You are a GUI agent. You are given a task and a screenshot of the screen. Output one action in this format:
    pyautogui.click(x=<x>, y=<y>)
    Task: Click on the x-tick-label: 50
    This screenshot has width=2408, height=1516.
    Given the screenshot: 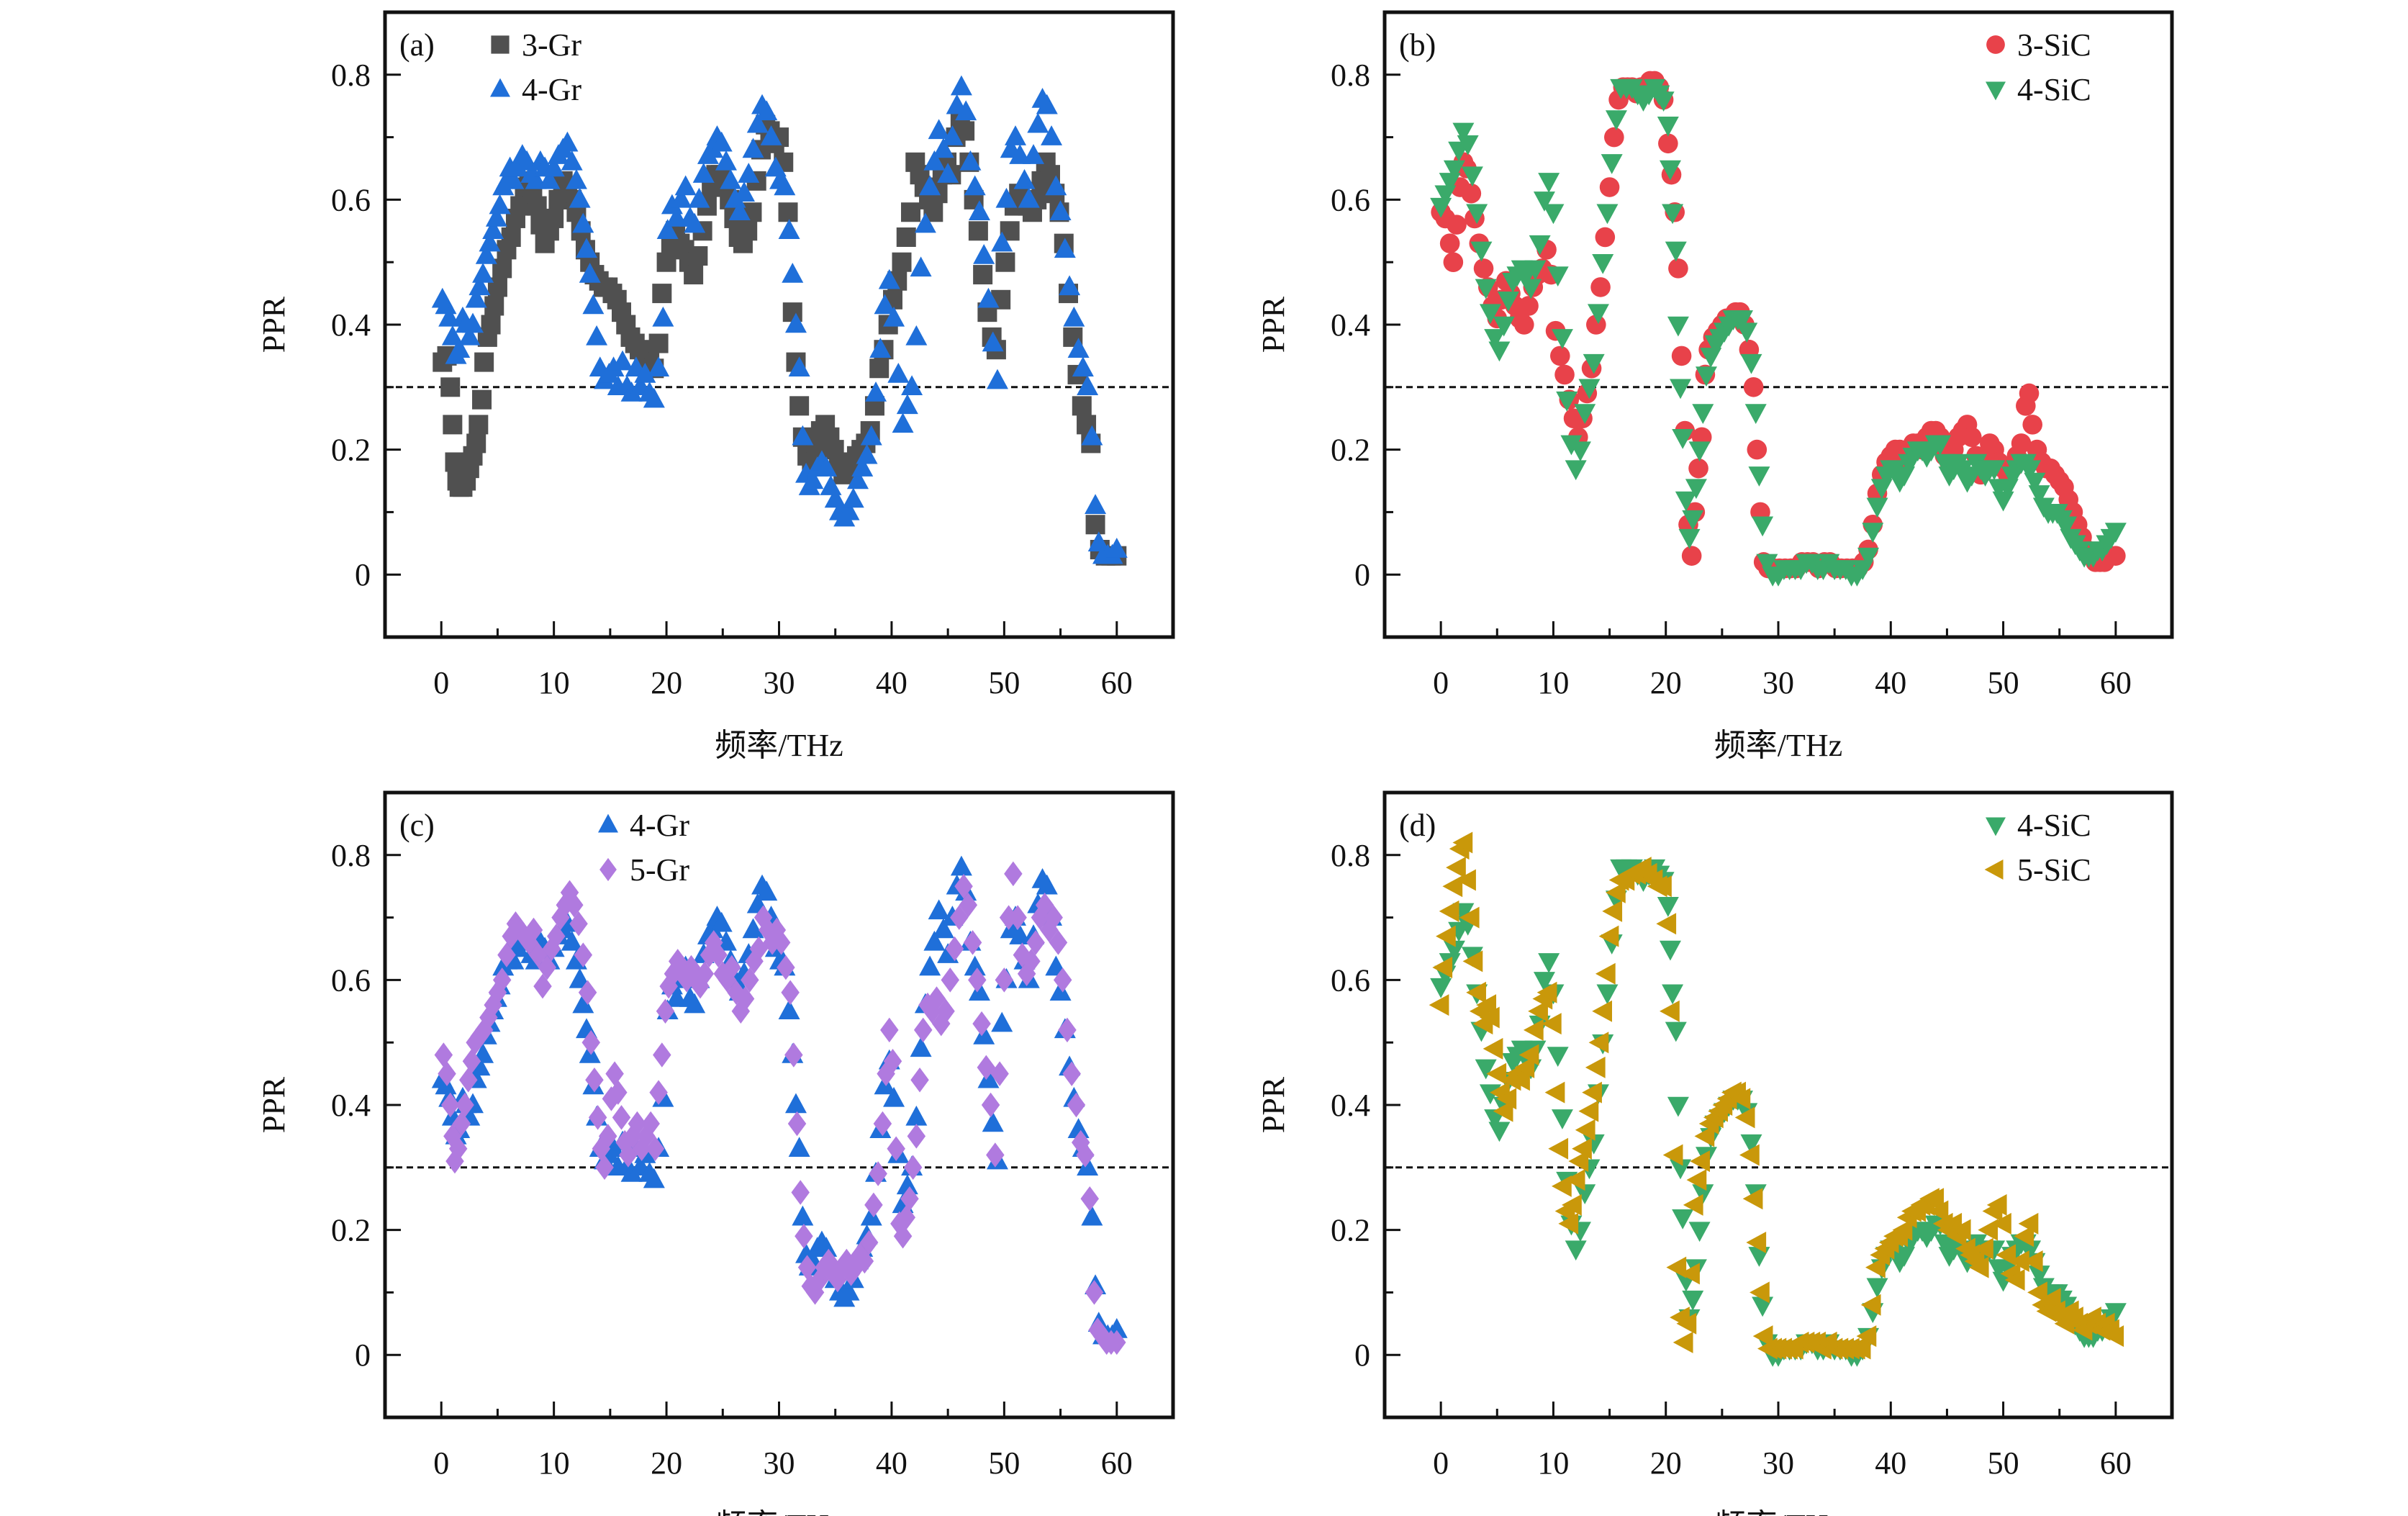 What is the action you would take?
    pyautogui.click(x=2003, y=682)
    